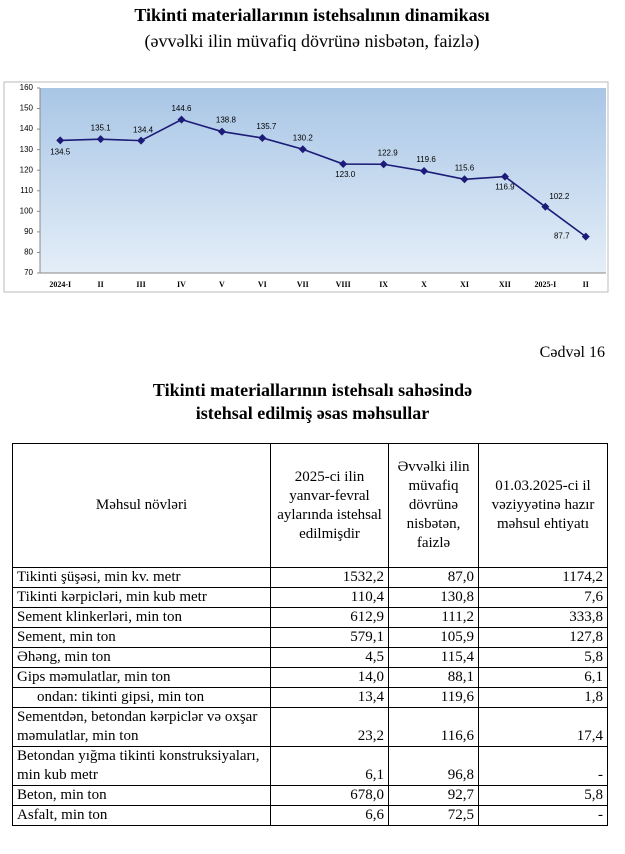 The image size is (625, 854). Describe the element at coordinates (28, 231) in the screenshot. I see `y-tick-label: 90` at that location.